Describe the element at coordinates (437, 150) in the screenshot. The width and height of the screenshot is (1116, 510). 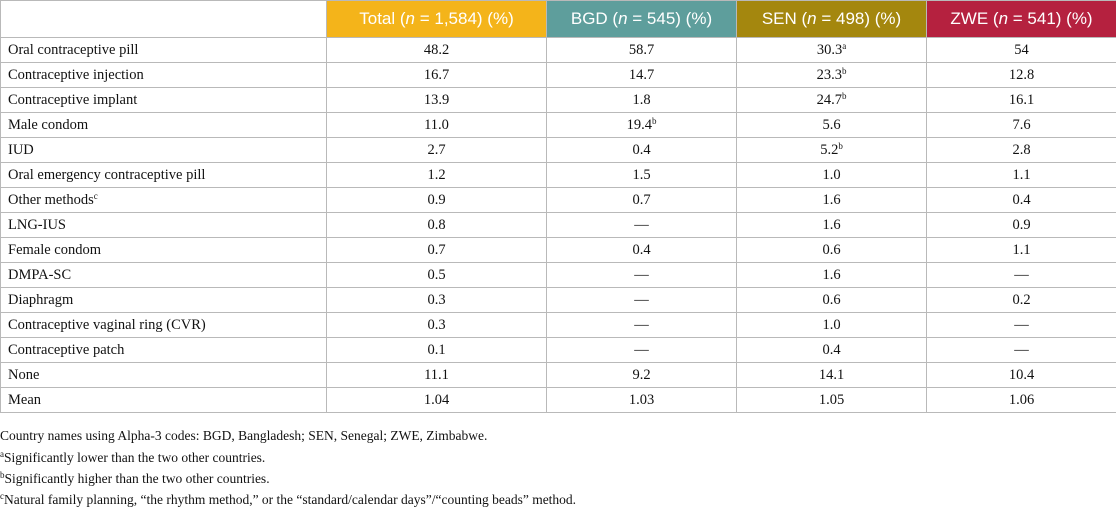
I see `value-cell-total: 2.7` at that location.